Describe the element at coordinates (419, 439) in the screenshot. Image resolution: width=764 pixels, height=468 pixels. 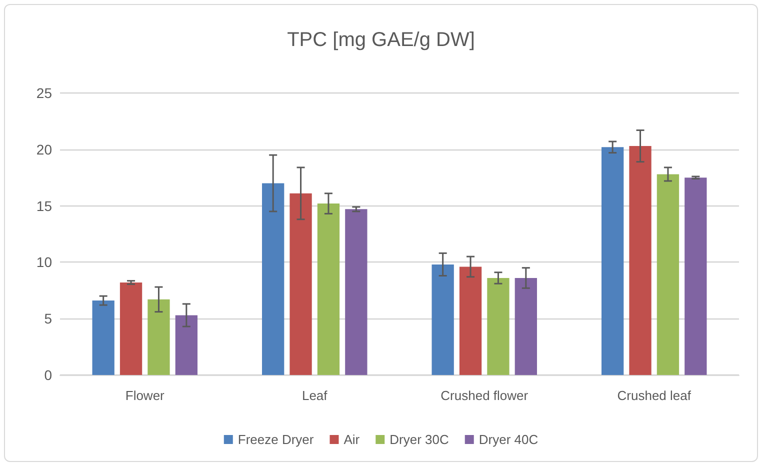
I see `legend-label: Dryer 30C` at that location.